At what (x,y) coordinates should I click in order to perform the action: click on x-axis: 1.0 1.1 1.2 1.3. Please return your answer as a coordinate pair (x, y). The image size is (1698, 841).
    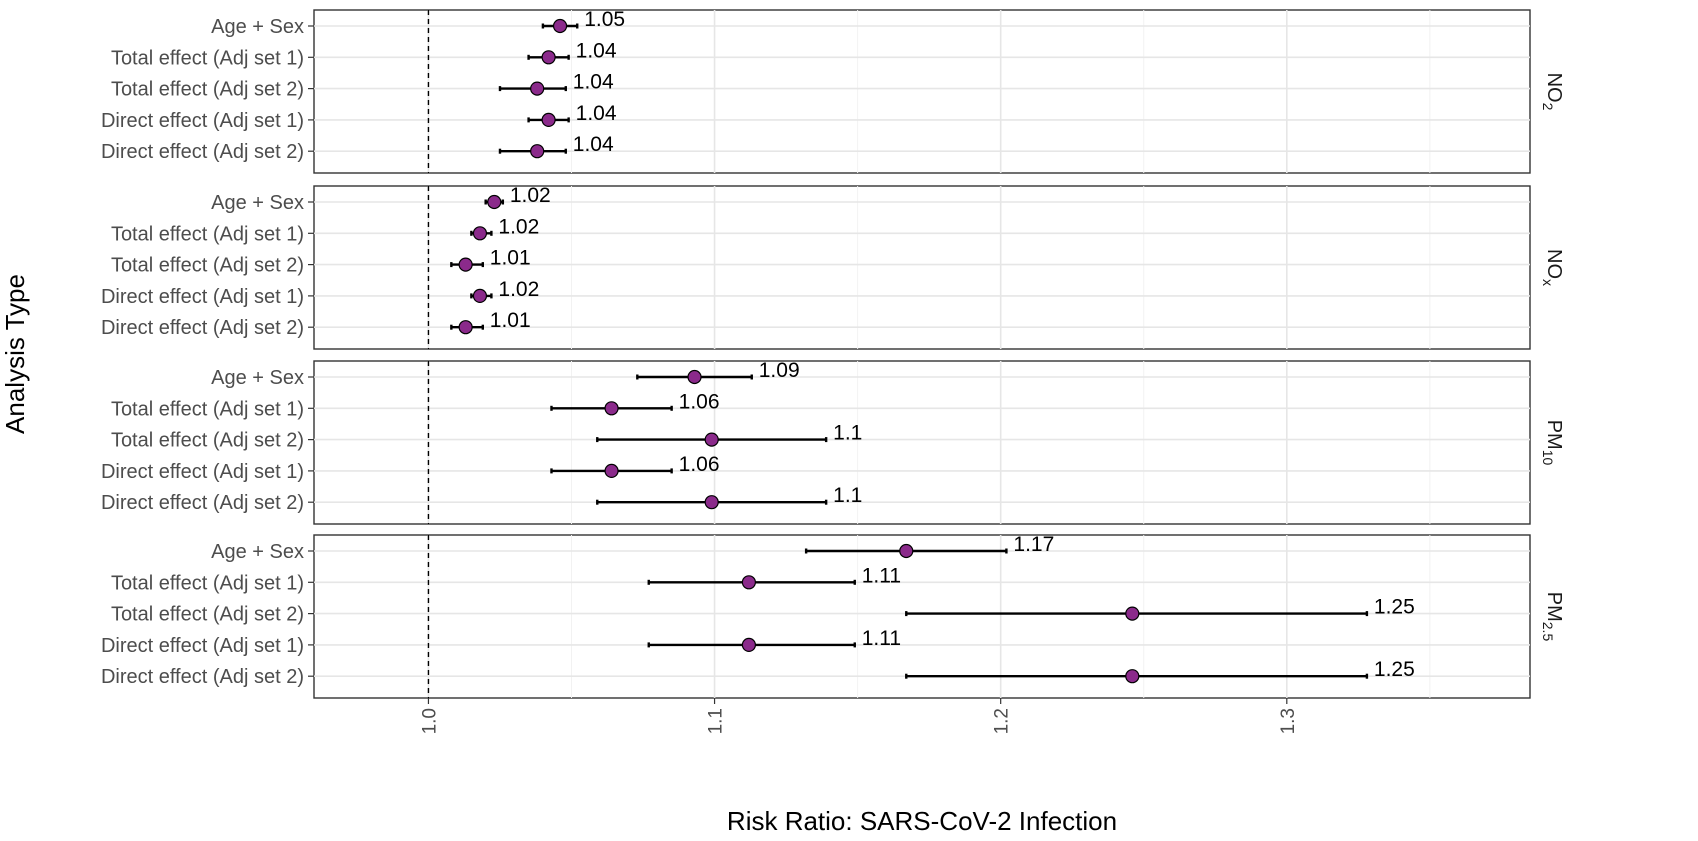
    Looking at the image, I should click on (859, 716).